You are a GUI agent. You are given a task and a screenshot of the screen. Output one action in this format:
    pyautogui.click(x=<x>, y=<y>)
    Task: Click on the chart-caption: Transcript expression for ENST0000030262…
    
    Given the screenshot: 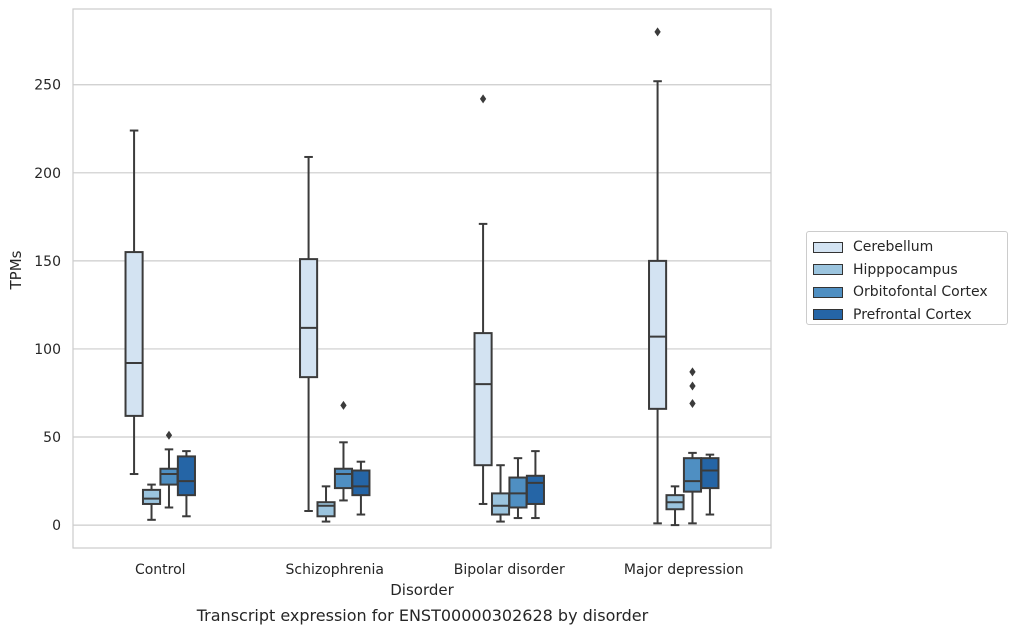 What is the action you would take?
    pyautogui.click(x=422, y=615)
    